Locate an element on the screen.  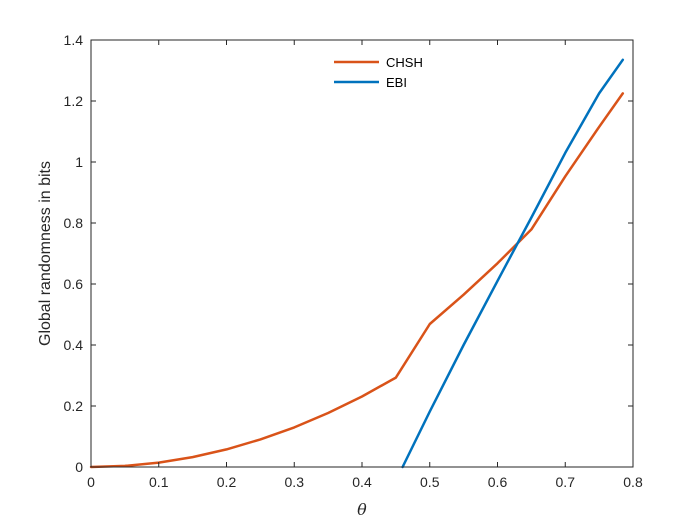
y-tick-label: 0.4 is located at coordinates (74, 345).